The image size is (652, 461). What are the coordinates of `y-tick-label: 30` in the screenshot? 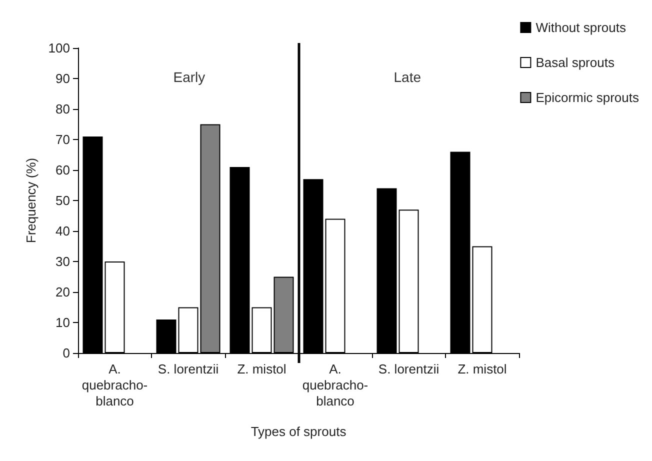 It's located at (63, 261).